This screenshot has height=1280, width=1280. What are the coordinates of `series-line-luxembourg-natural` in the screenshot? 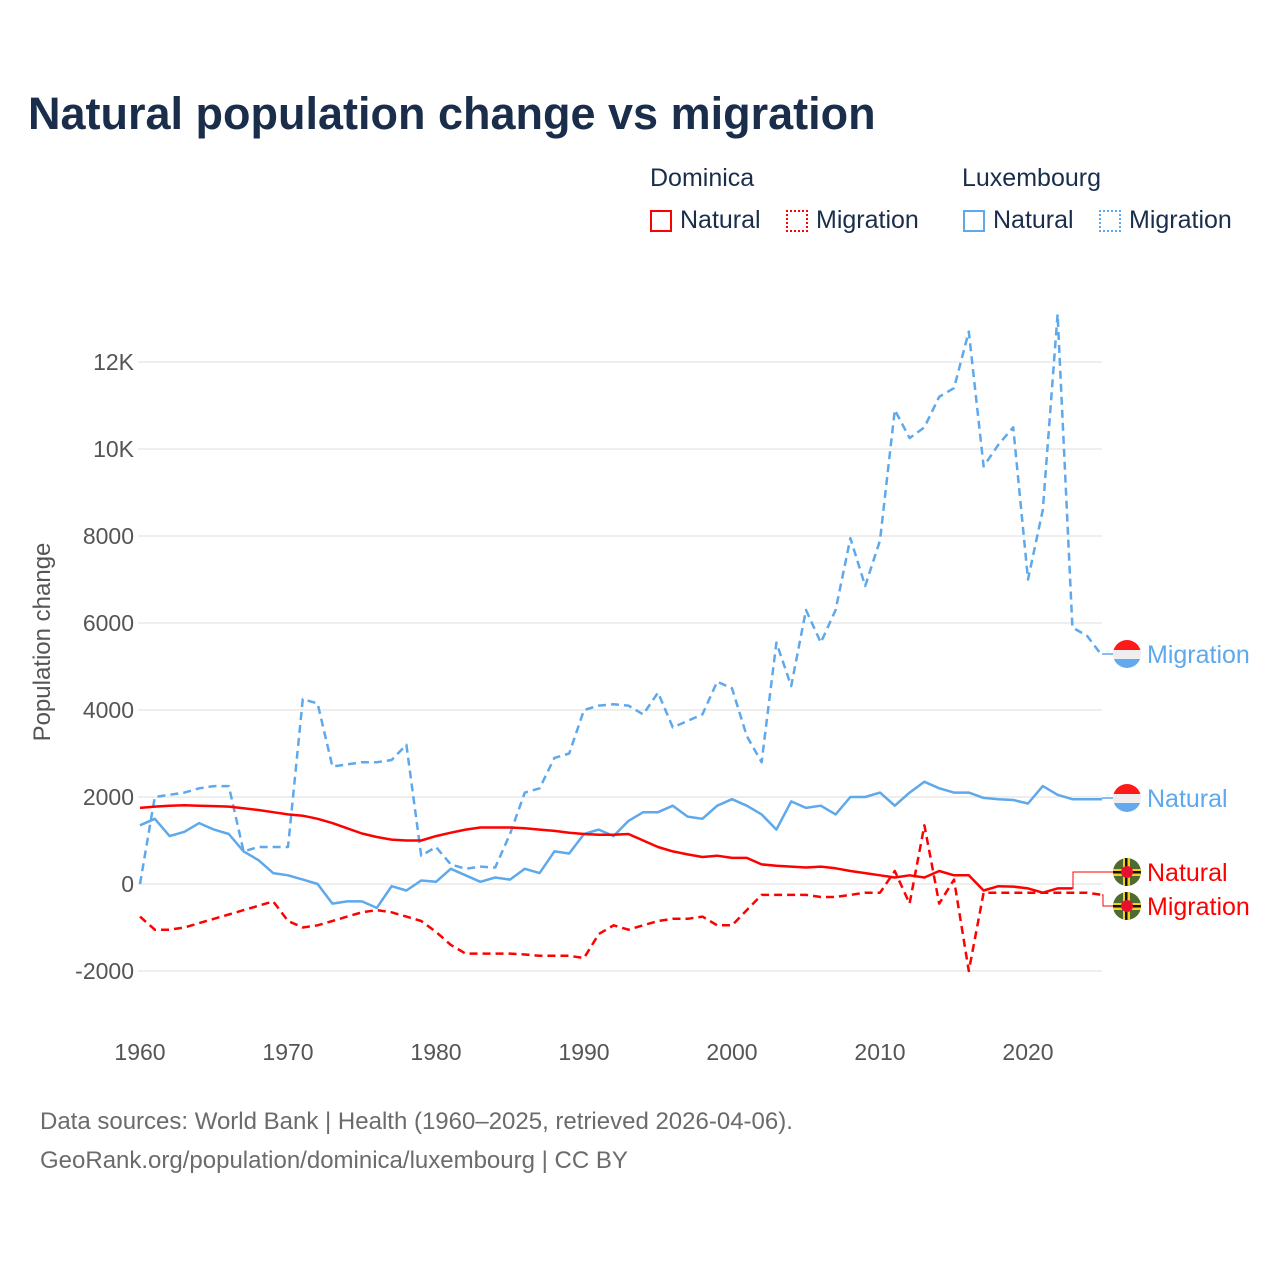 It's located at (620, 845).